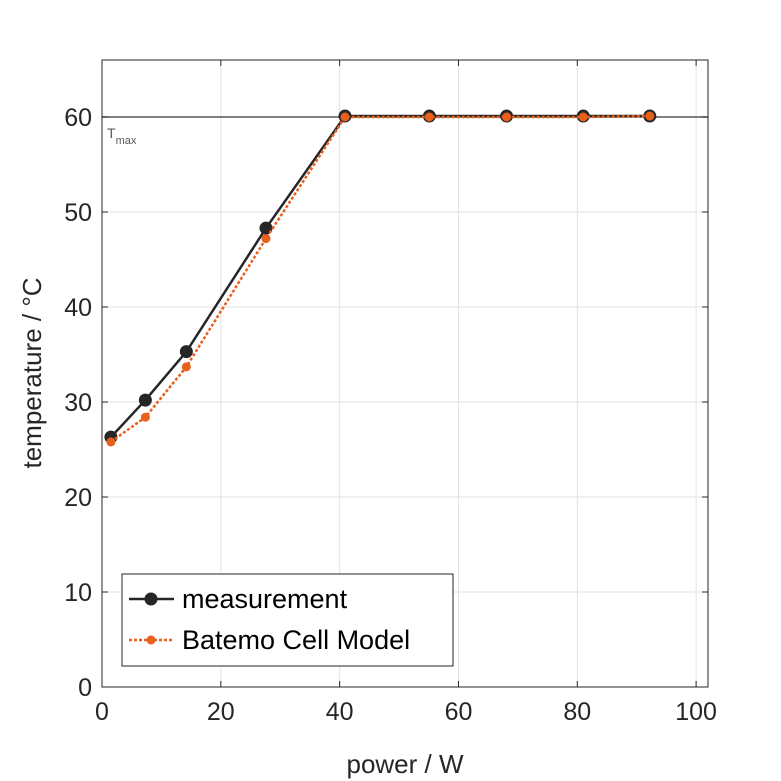 This screenshot has width=781, height=781. Describe the element at coordinates (296, 640) in the screenshot. I see `legend-label: Batemo Cell Model` at that location.